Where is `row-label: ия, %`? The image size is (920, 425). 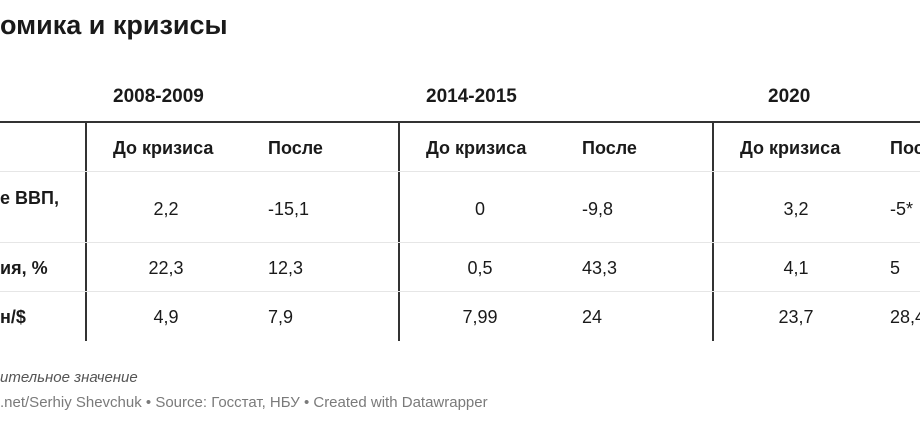 row-label: ия, % is located at coordinates (24, 268).